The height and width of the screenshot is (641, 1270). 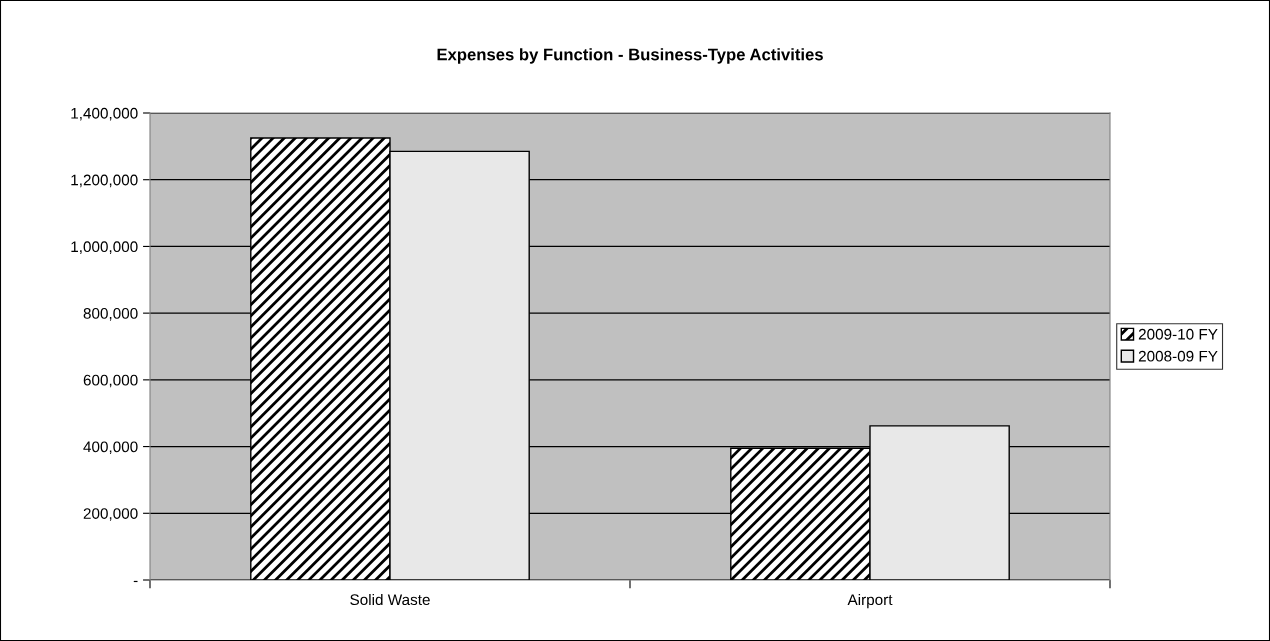 I want to click on y-tick-label: -, so click(x=135, y=581).